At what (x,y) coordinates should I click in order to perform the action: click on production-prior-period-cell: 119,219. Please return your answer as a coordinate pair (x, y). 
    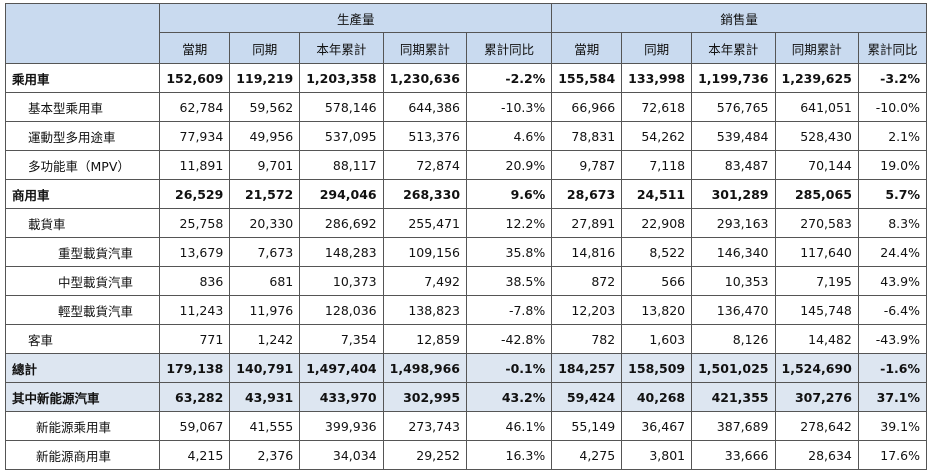
    Looking at the image, I should click on (265, 78).